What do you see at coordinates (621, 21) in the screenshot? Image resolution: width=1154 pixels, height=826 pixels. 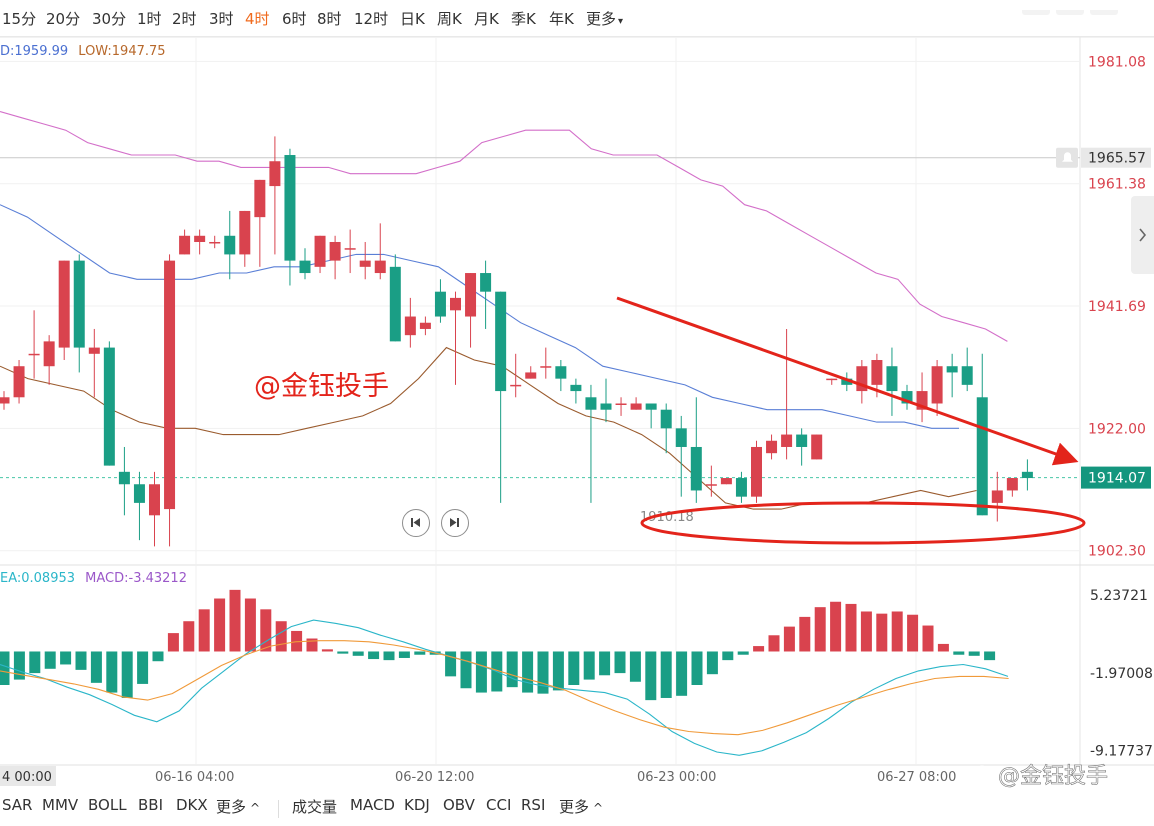 I see `dropdown-caret-icon: ▾` at bounding box center [621, 21].